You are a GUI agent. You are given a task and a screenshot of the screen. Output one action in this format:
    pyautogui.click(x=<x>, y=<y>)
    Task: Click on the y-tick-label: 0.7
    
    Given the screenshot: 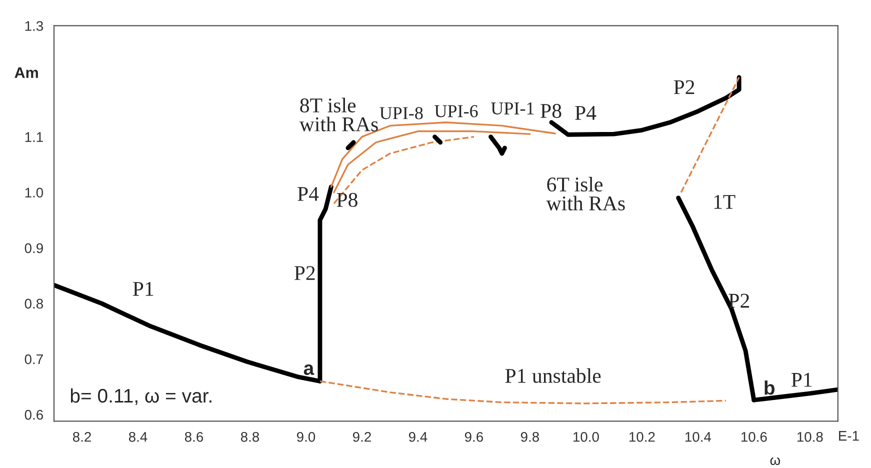 What is the action you would take?
    pyautogui.click(x=33, y=359)
    